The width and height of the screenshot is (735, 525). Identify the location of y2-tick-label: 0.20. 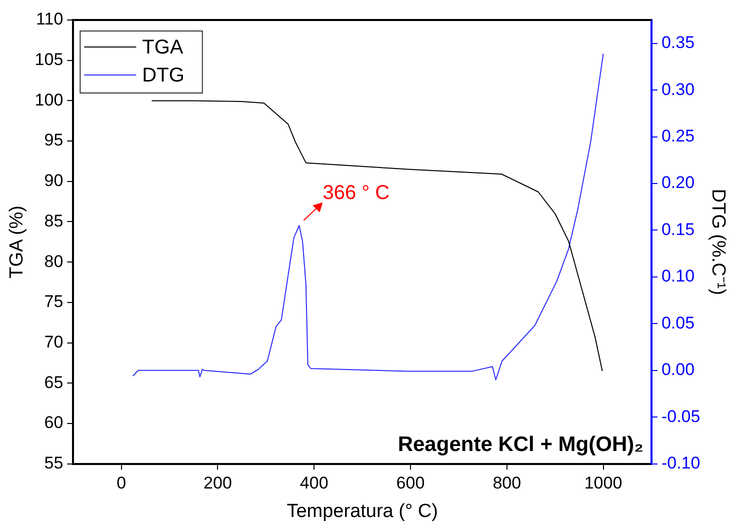
(678, 182).